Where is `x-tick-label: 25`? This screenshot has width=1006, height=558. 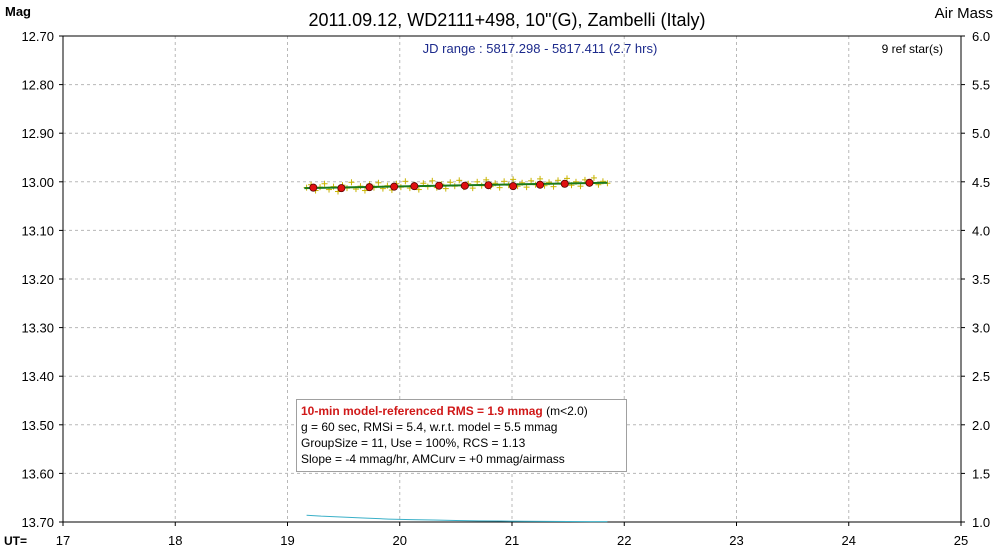 x-tick-label: 25 is located at coordinates (961, 540).